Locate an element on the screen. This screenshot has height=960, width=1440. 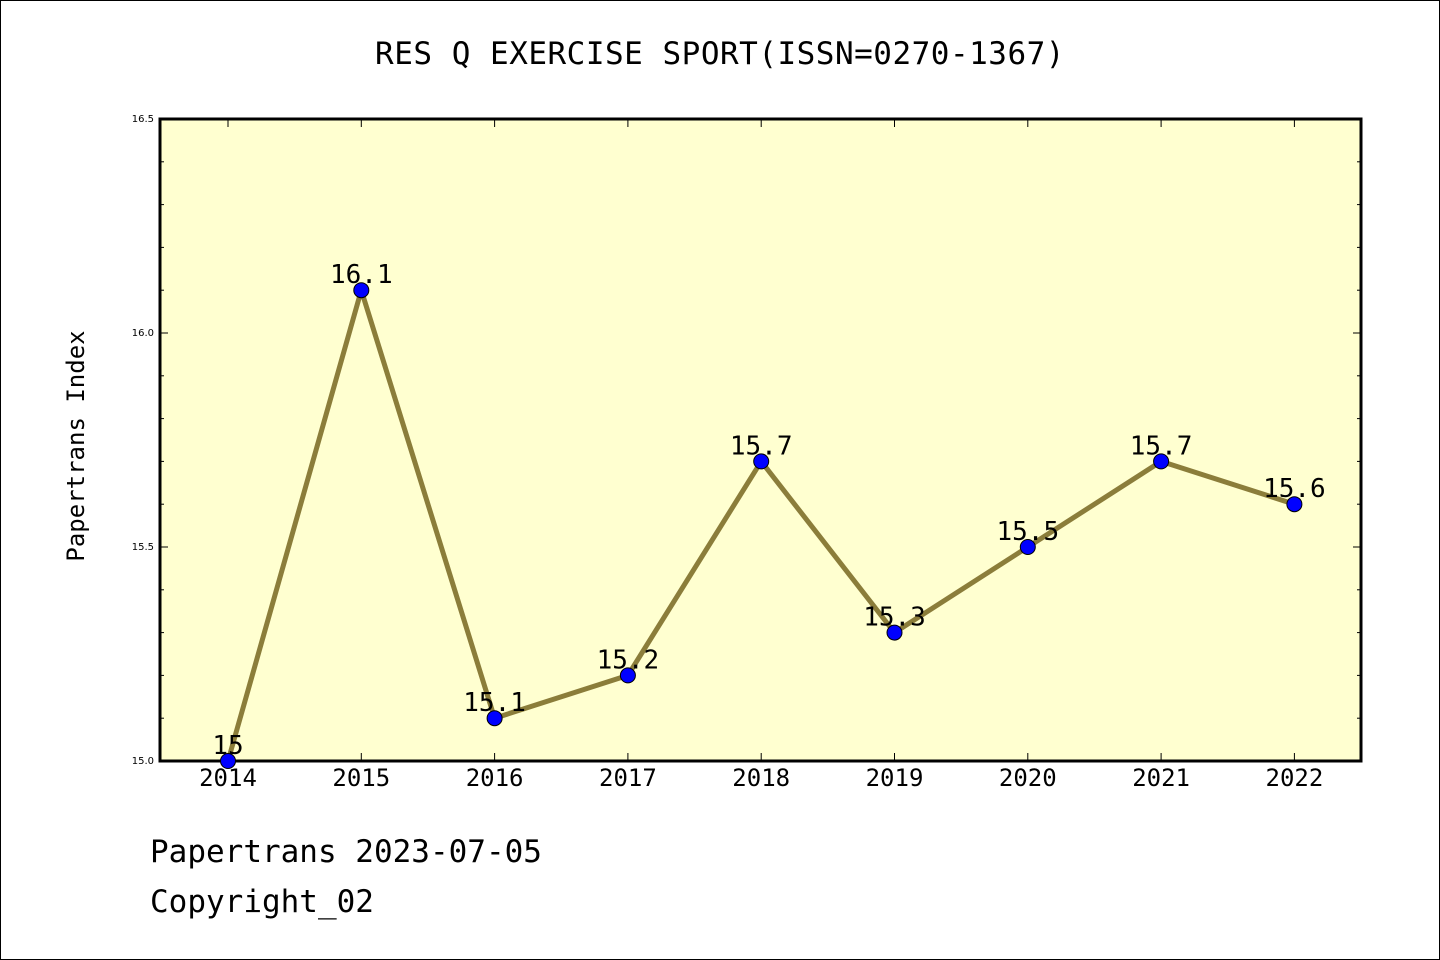
data-point-2021 is located at coordinates (1161, 461).